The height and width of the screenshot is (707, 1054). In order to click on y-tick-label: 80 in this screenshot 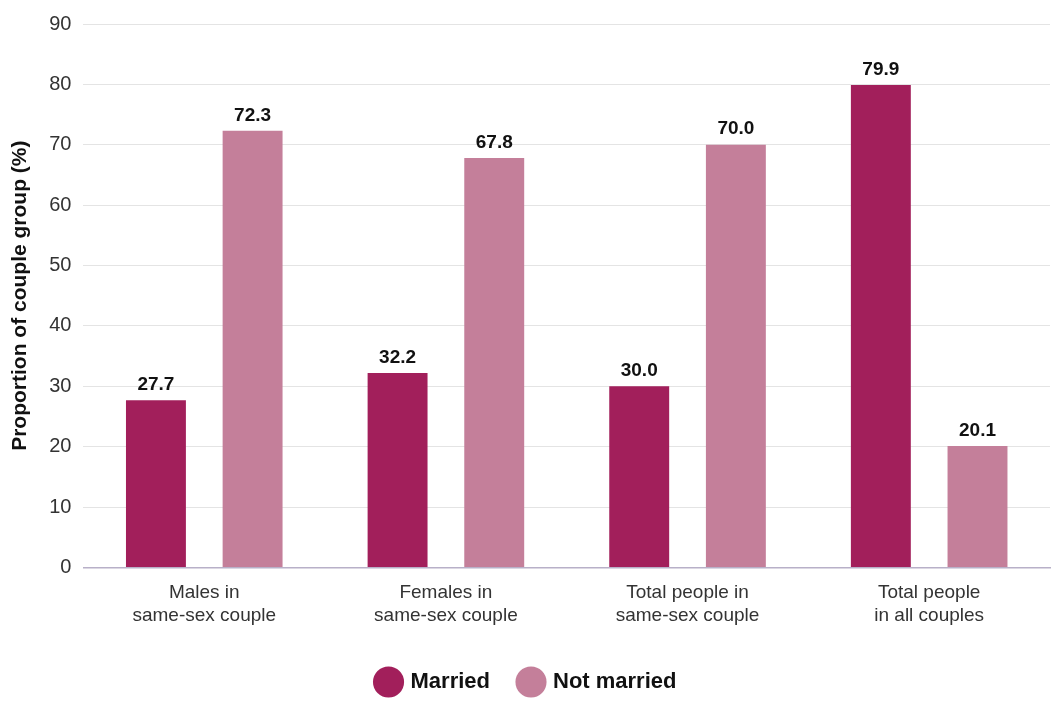, I will do `click(60, 82)`.